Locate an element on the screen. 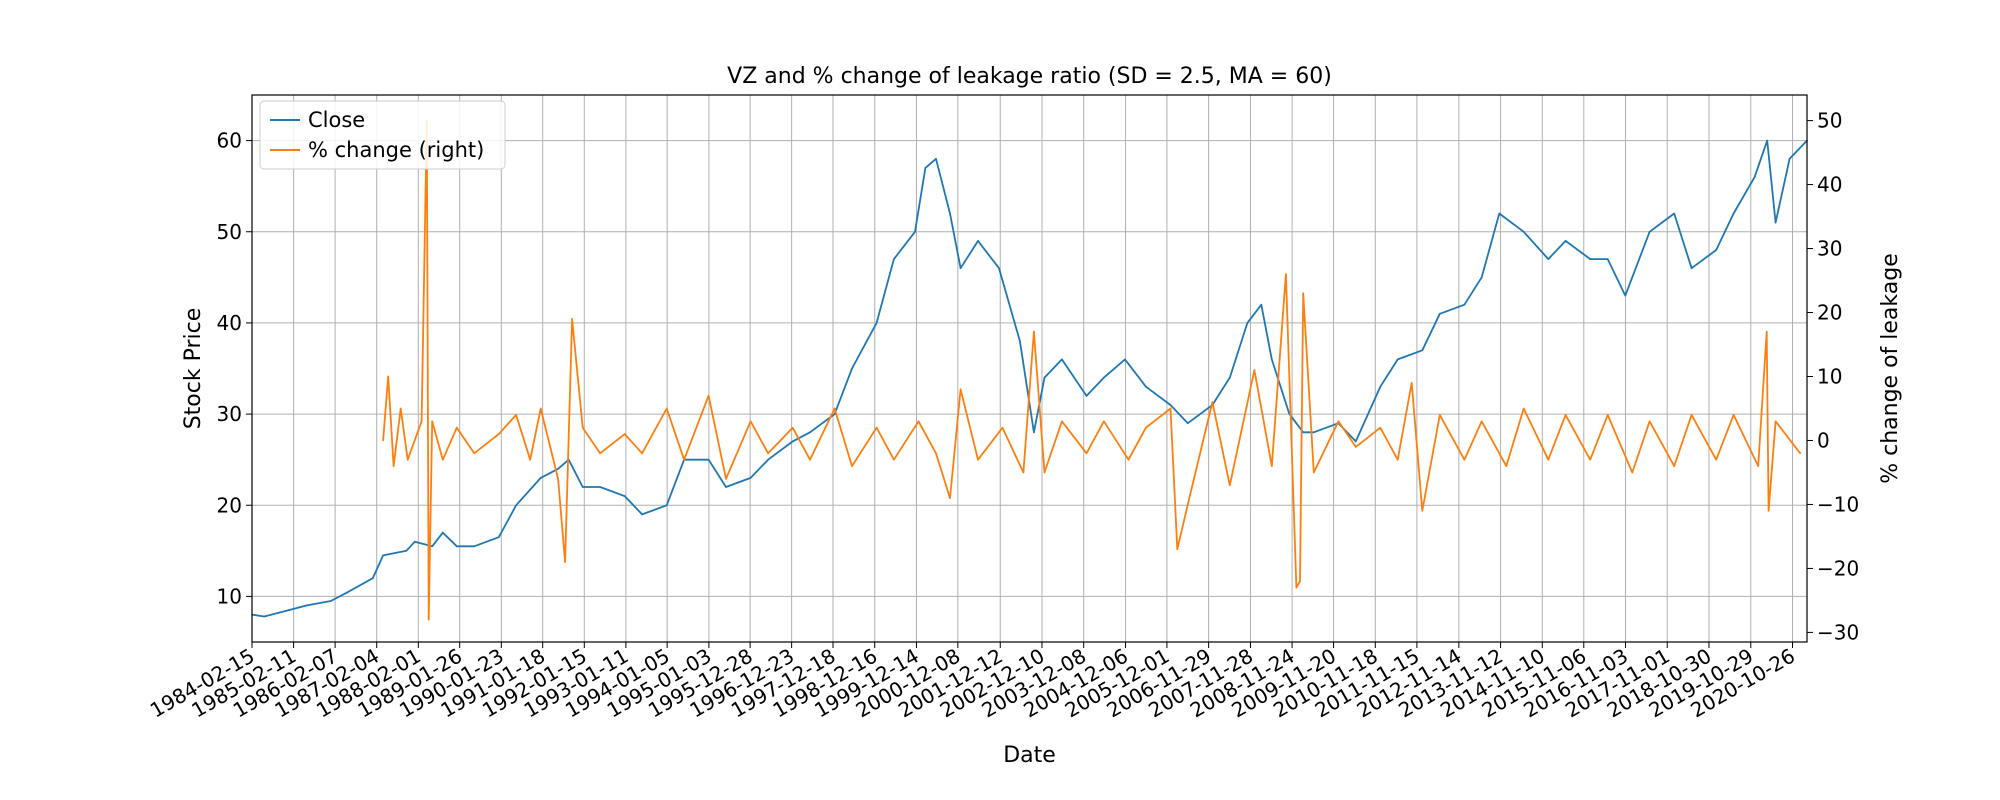 The height and width of the screenshot is (800, 2000). legend-box is located at coordinates (382, 135).